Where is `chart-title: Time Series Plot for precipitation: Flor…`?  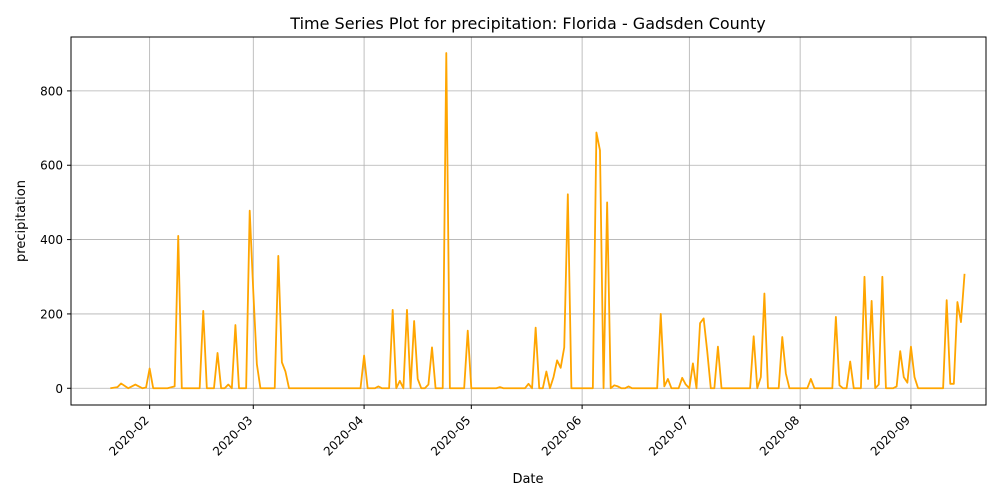 chart-title: Time Series Plot for precipitation: Flor… is located at coordinates (527, 23).